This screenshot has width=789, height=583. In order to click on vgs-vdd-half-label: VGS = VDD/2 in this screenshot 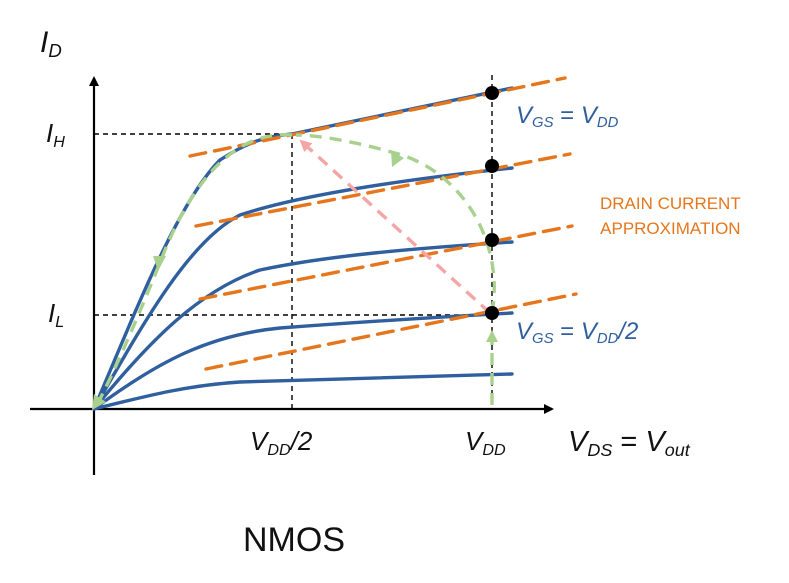, I will do `click(577, 333)`.